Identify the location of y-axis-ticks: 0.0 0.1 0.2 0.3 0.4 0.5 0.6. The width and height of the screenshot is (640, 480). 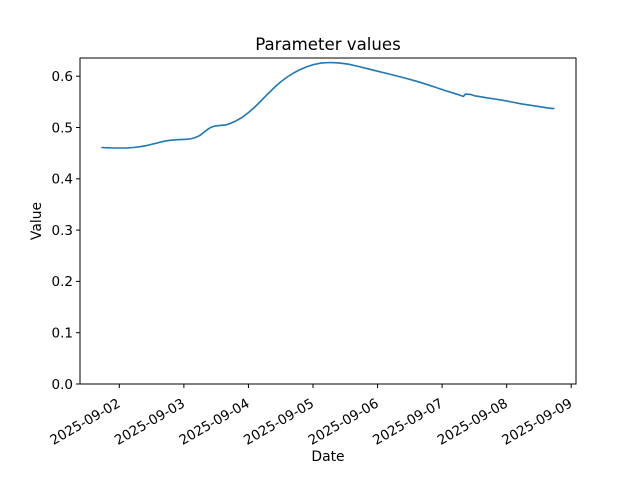
(66, 231).